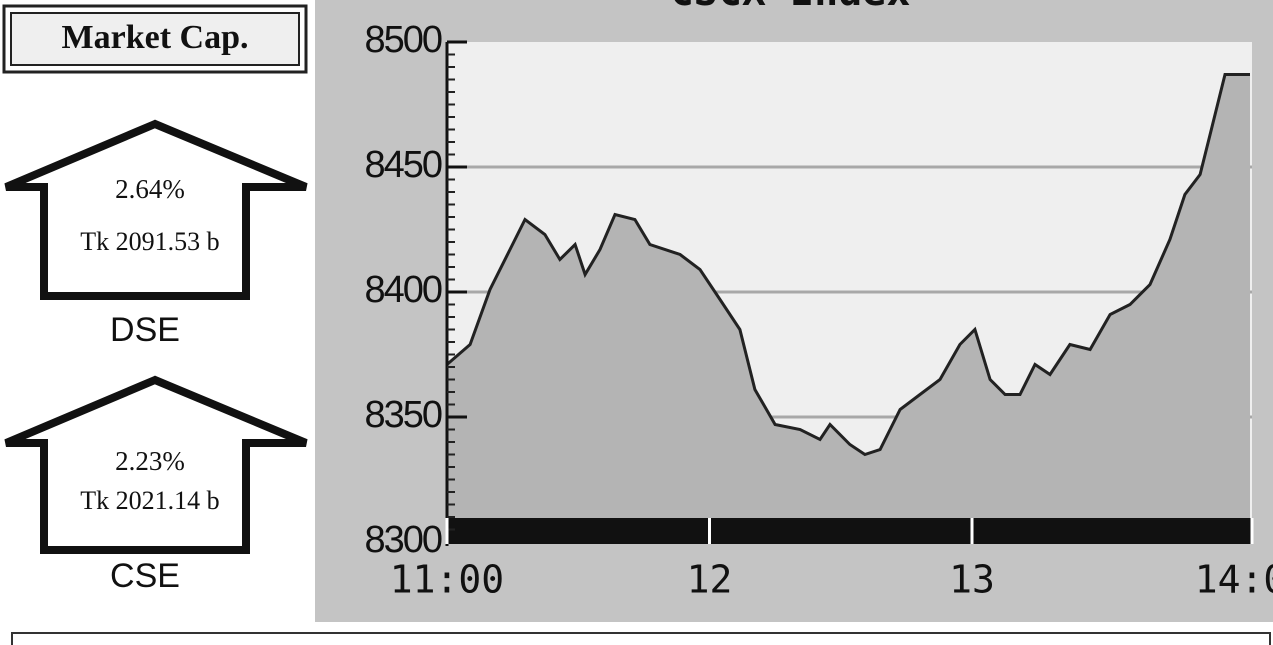  I want to click on cse-value: Tk 2021.14 b, so click(149, 500).